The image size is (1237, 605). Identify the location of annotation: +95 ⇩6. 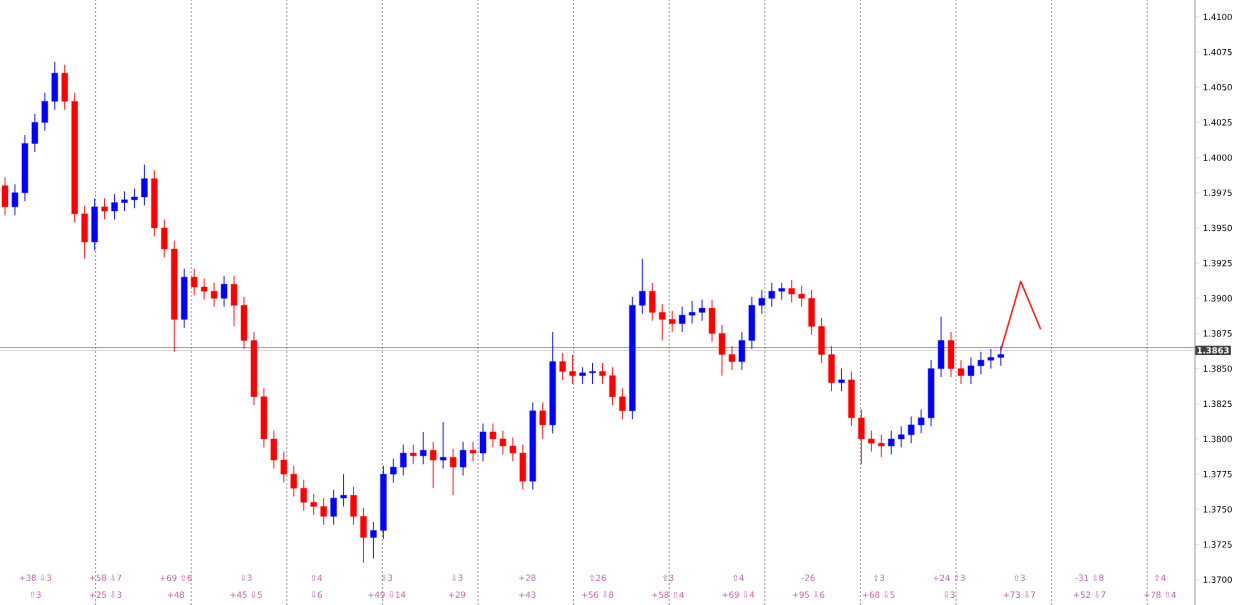
(808, 594).